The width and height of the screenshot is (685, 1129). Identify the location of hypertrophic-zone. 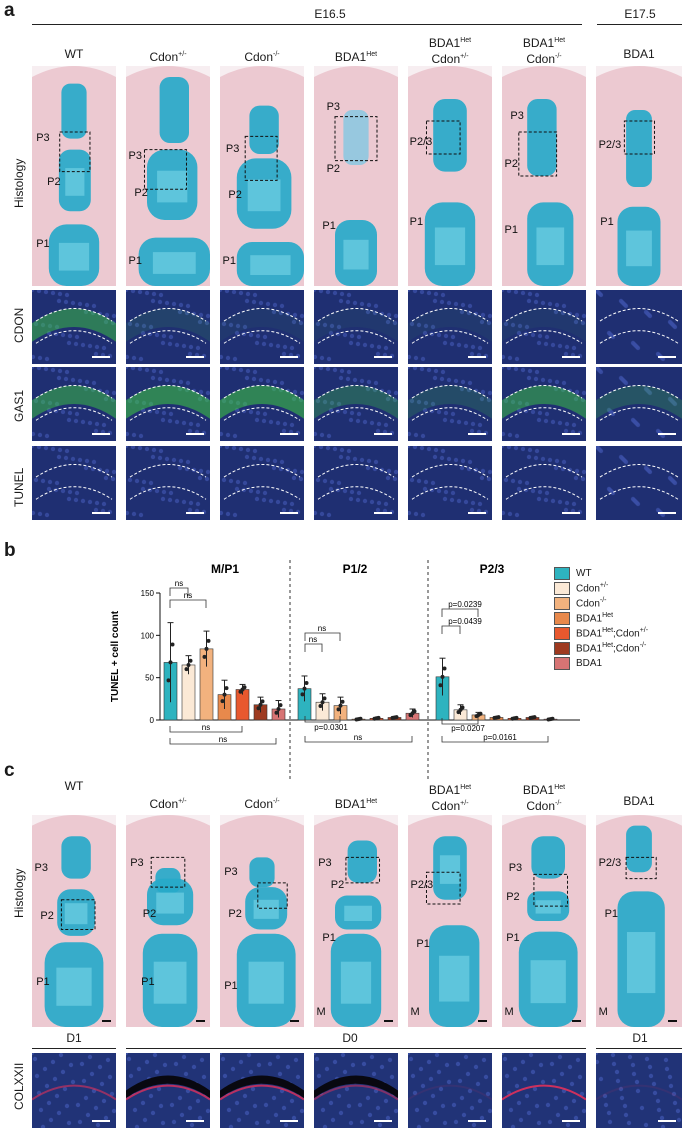
(550, 246).